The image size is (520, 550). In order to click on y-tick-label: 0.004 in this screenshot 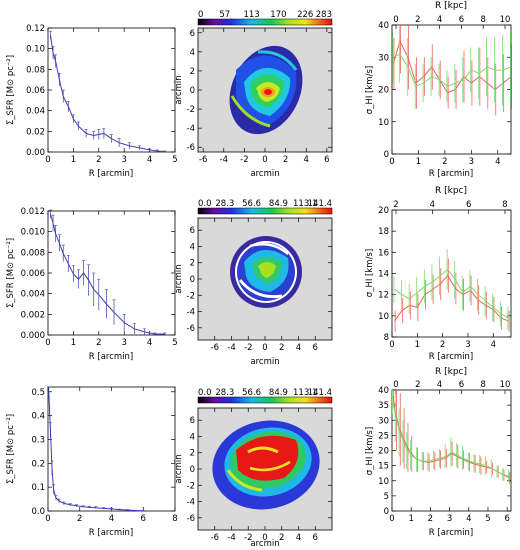, I will do `click(33, 295)`.